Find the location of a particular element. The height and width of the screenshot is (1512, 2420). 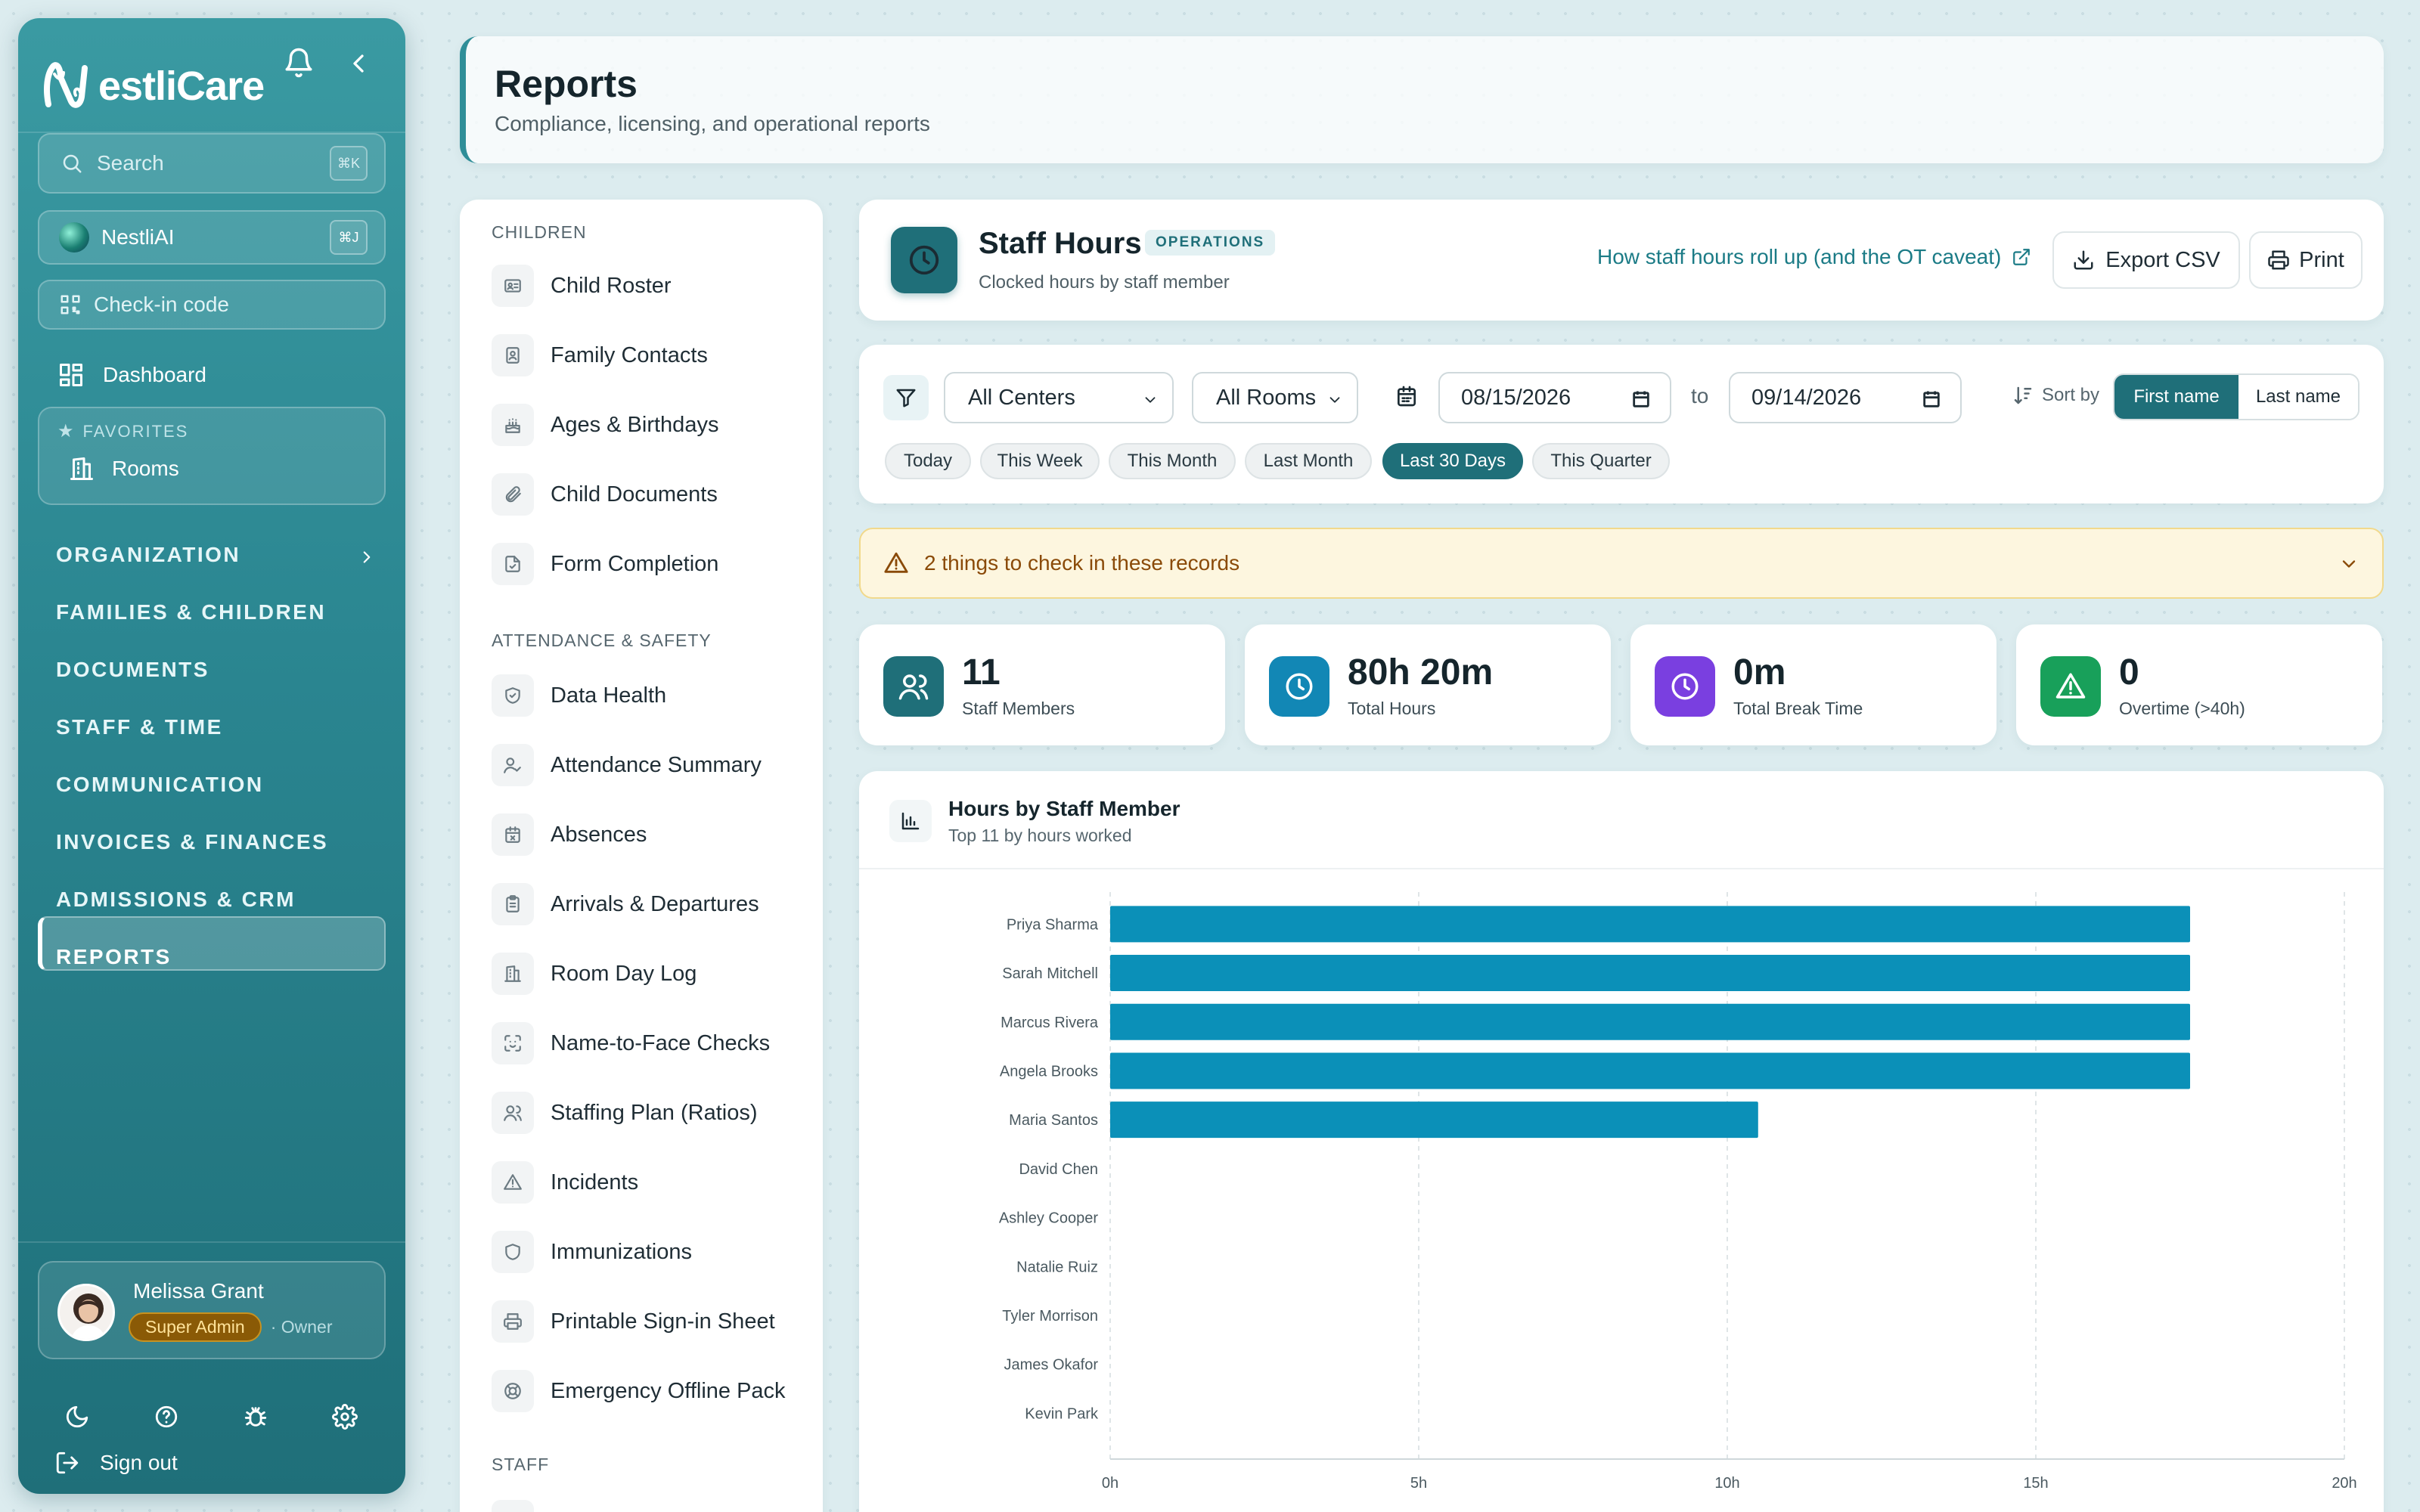

date-range-separator: to is located at coordinates (1700, 395).